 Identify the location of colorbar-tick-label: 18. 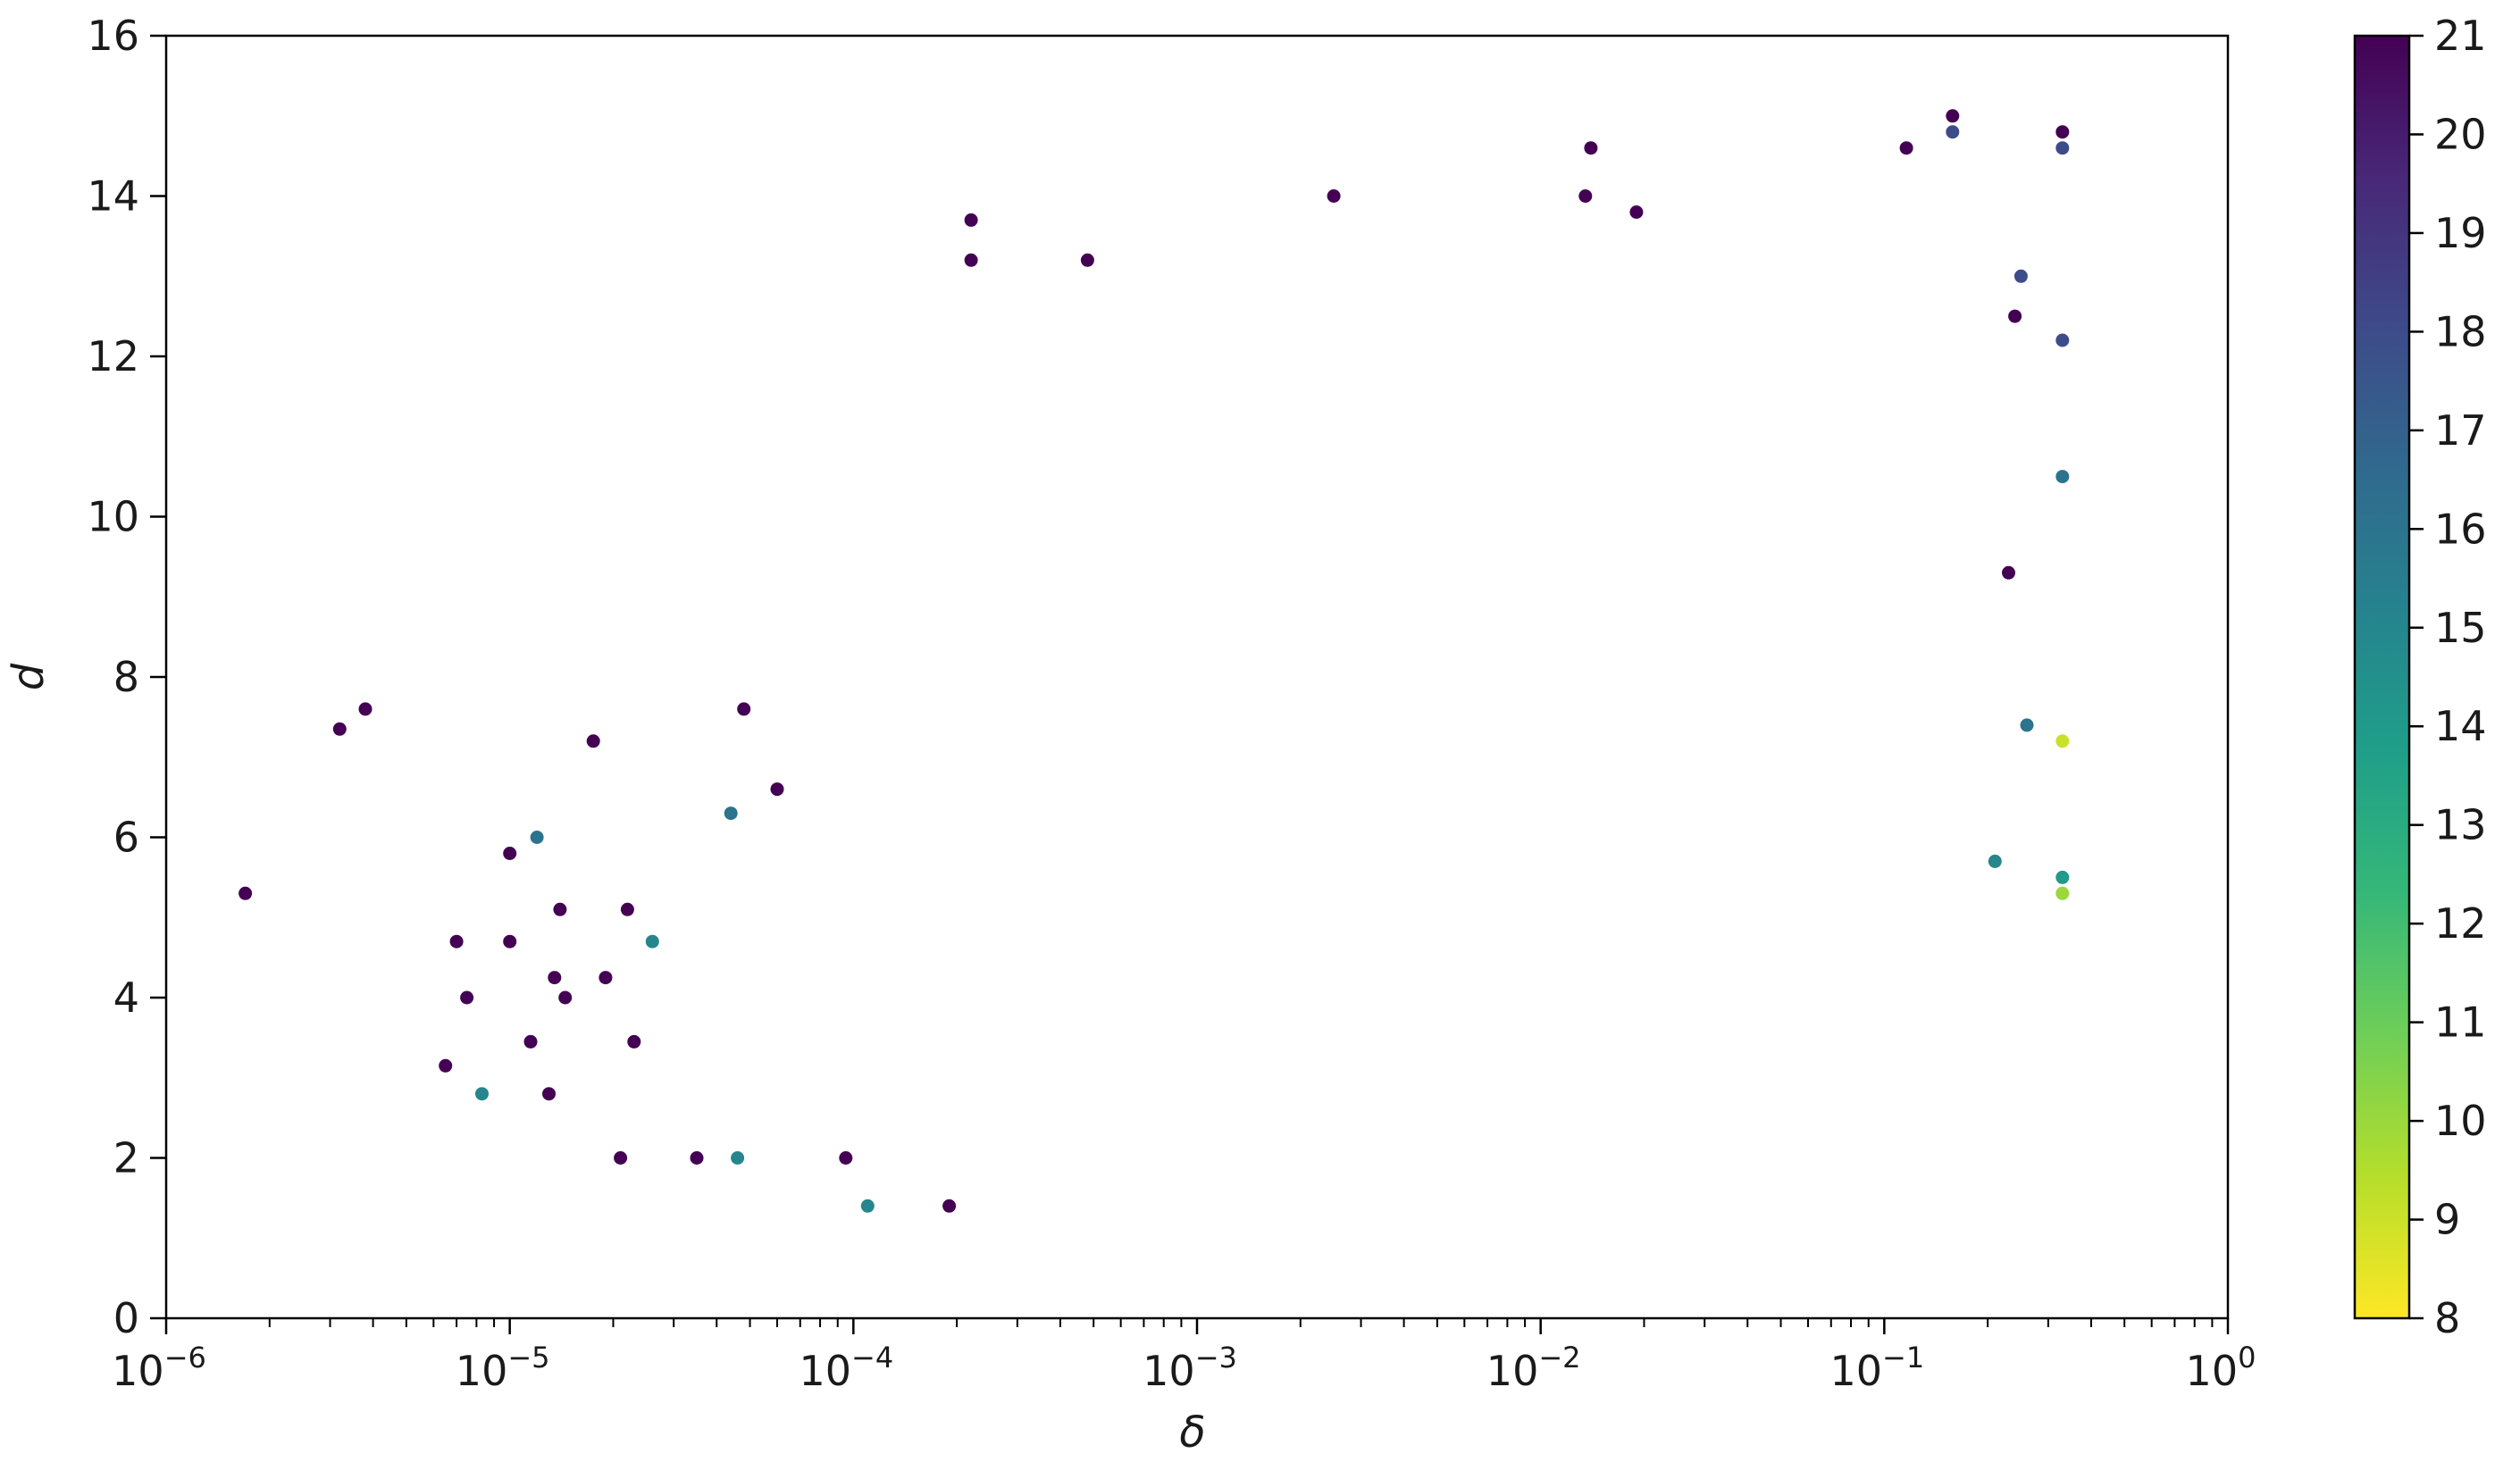
(2460, 331).